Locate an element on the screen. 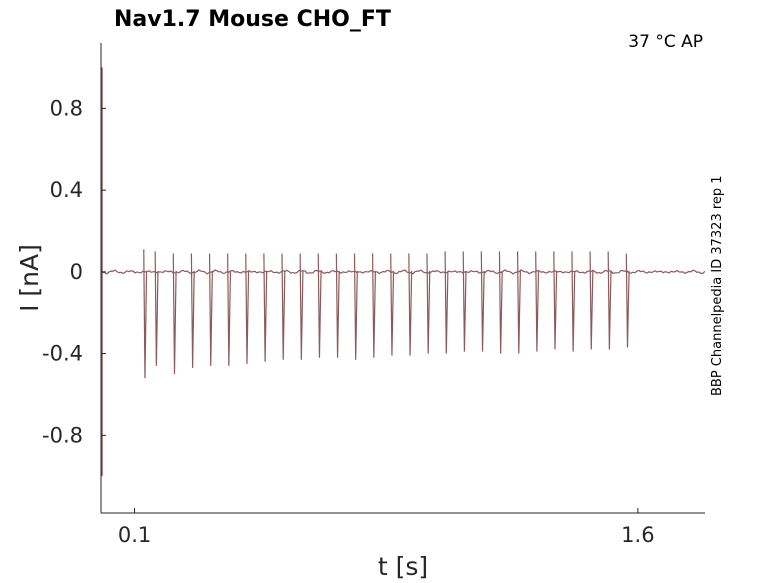  chart-title: Nav1.7 Mouse CHO_FT is located at coordinates (252, 19).